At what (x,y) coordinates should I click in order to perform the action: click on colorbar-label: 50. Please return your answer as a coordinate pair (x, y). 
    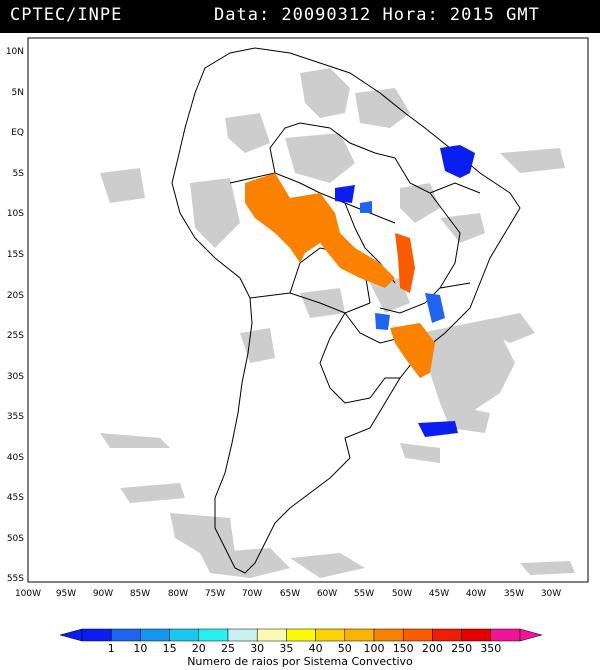
    Looking at the image, I should click on (345, 648).